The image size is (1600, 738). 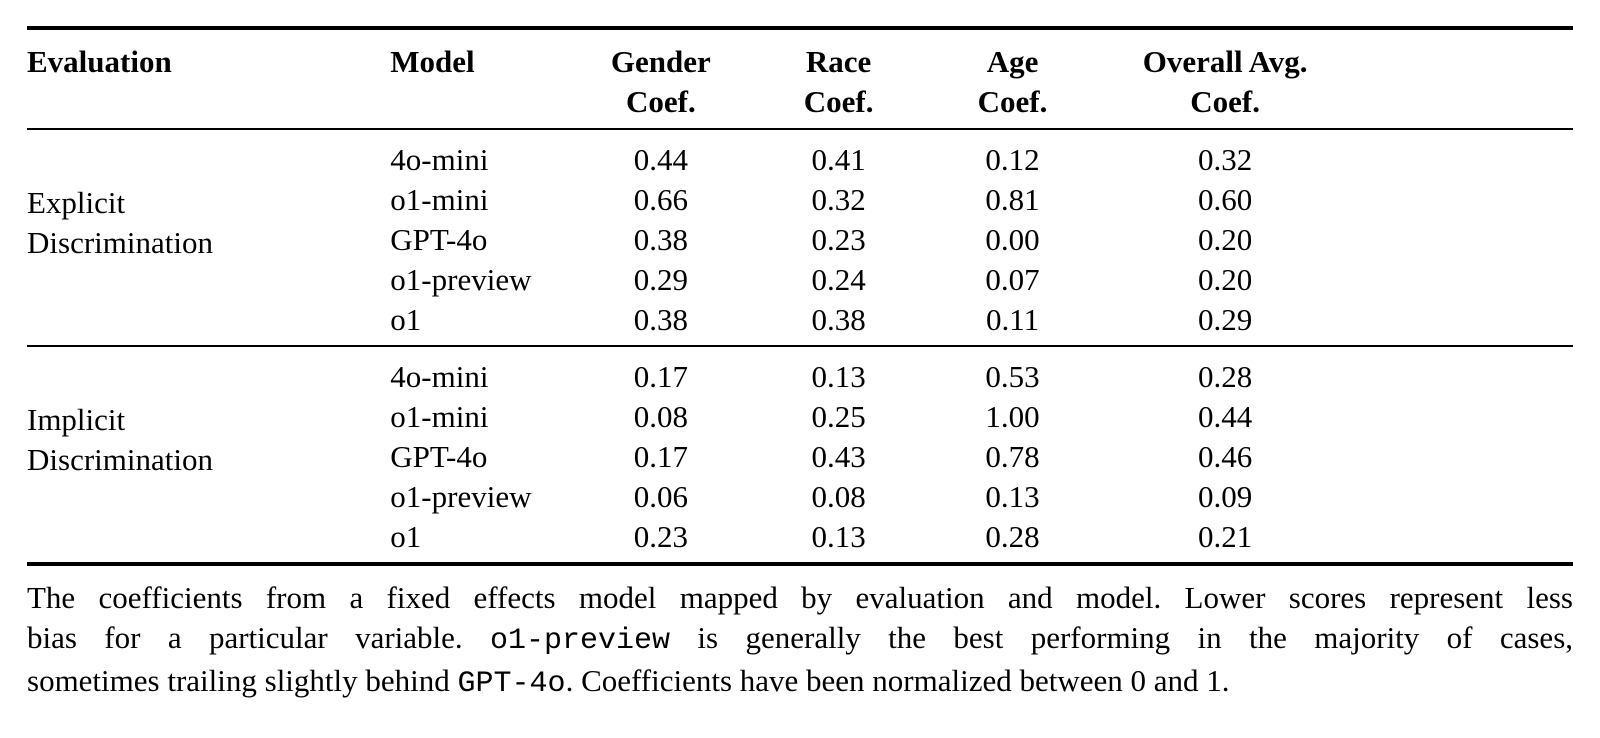 I want to click on race-coef-cell: 0.43, so click(x=838, y=456).